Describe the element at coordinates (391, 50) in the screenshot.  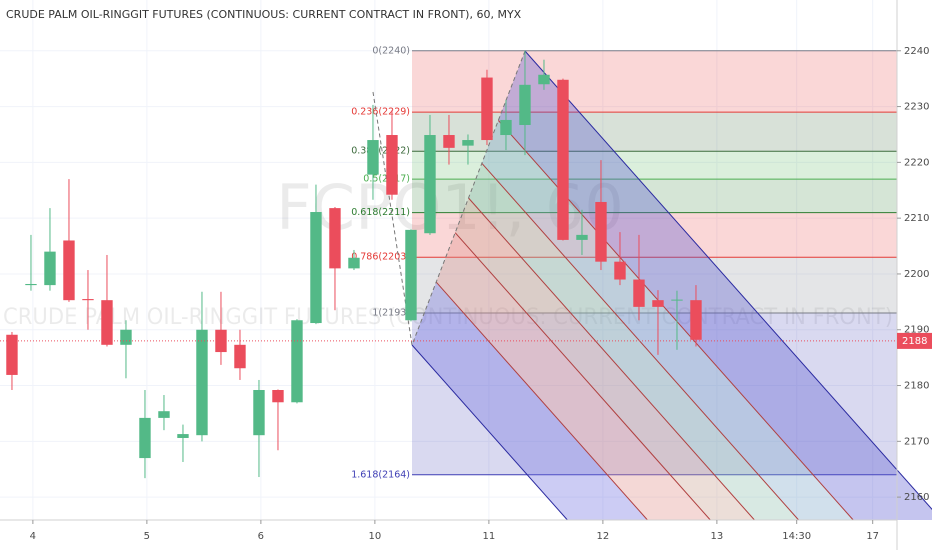
I see `fib-label: 0(2240)` at that location.